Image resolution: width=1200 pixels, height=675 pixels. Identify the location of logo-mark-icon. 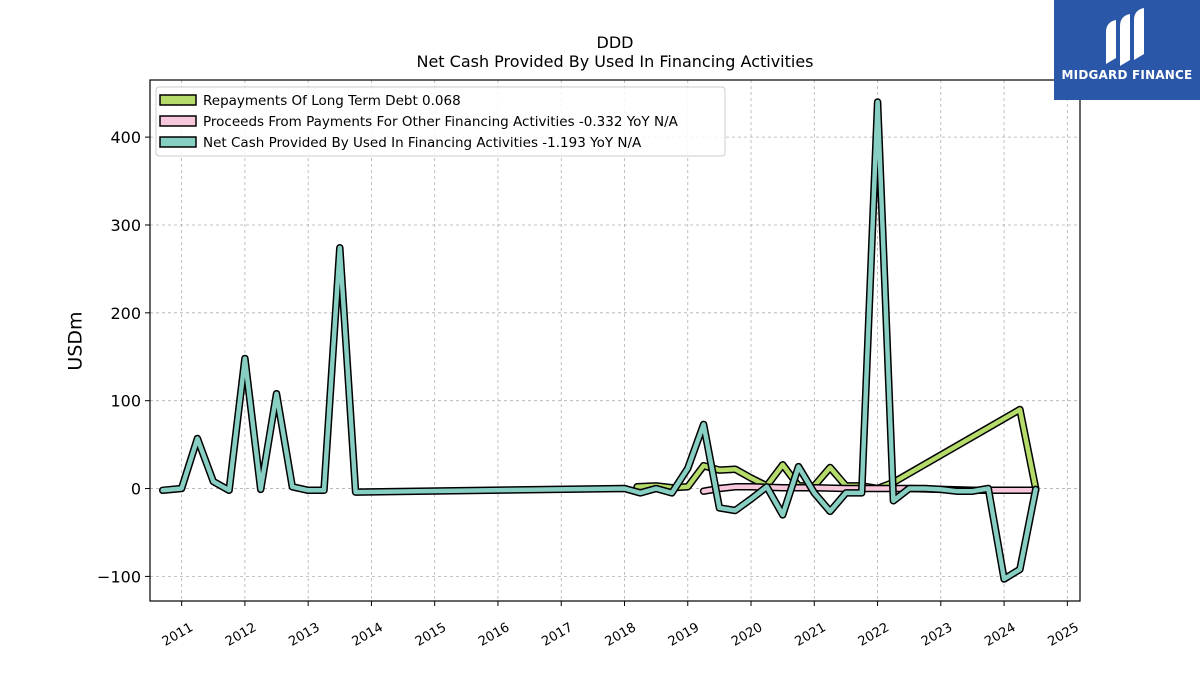
(1125, 37).